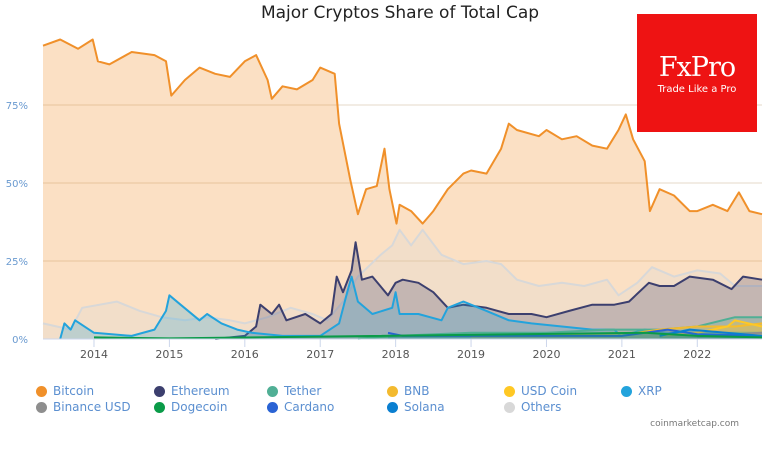 The height and width of the screenshot is (456, 770). Describe the element at coordinates (471, 354) in the screenshot. I see `x-tick-label: 2019` at that location.